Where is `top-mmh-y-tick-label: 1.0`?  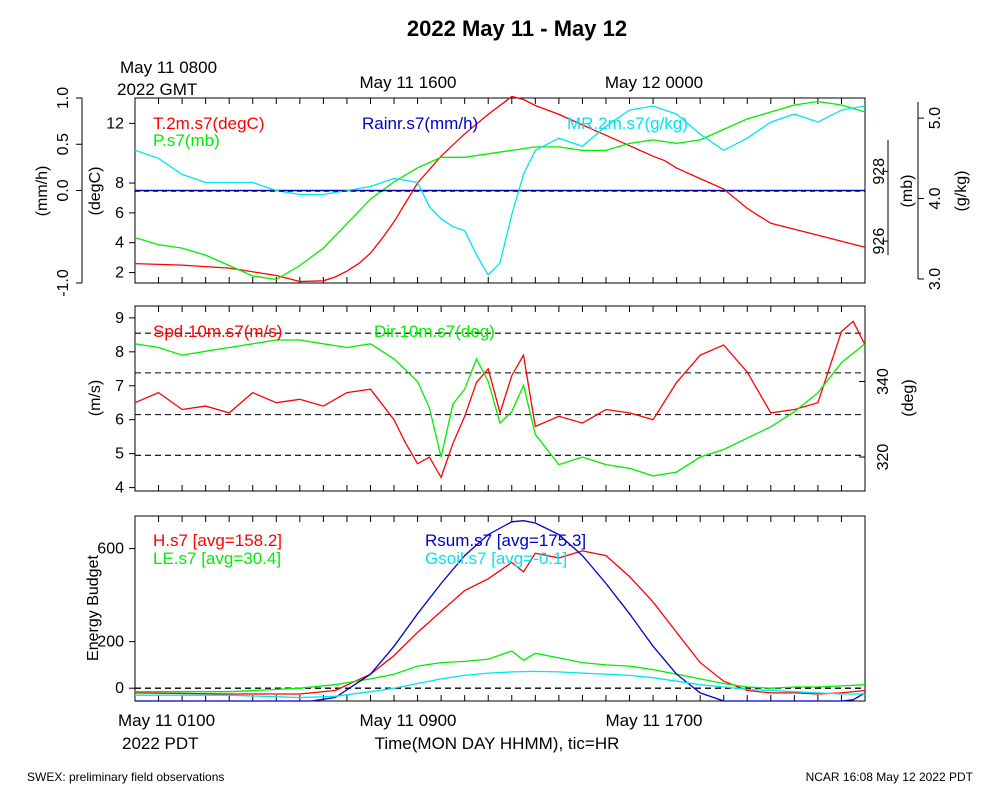 top-mmh-y-tick-label: 1.0 is located at coordinates (63, 98).